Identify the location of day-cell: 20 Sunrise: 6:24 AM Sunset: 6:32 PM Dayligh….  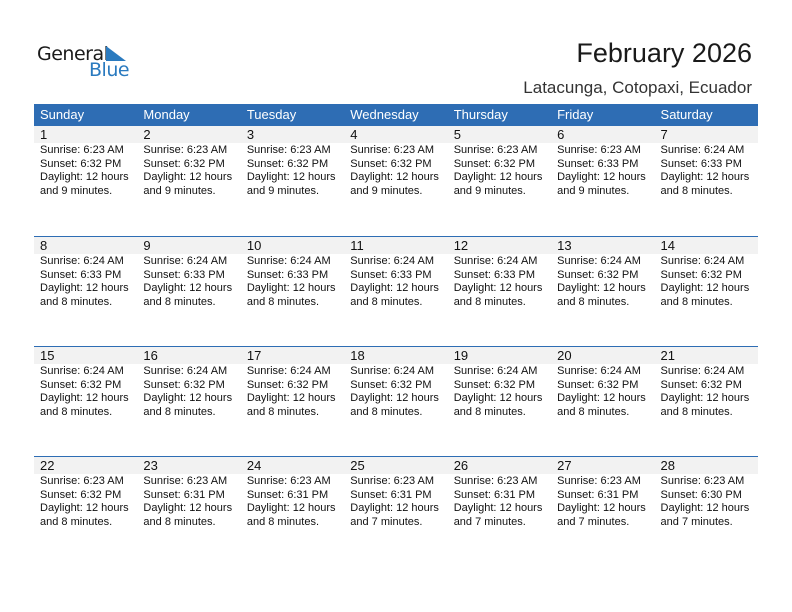
(603, 401).